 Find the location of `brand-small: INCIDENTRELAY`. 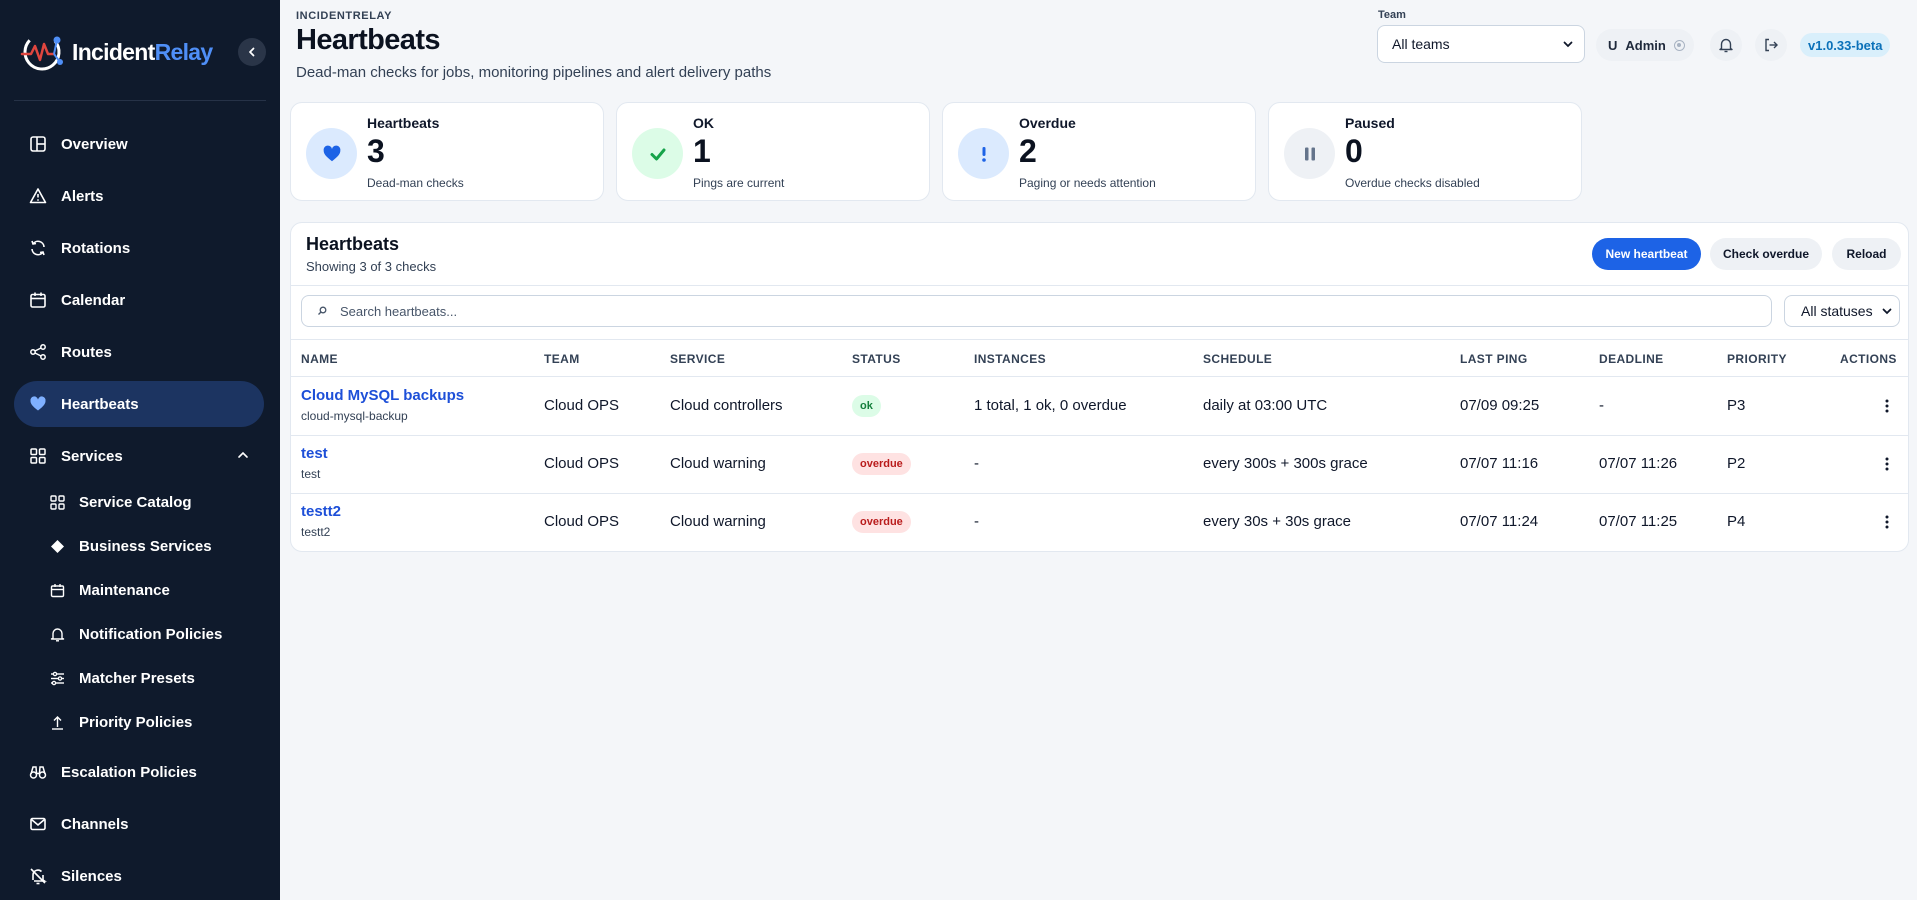

brand-small: INCIDENTRELAY is located at coordinates (344, 16).